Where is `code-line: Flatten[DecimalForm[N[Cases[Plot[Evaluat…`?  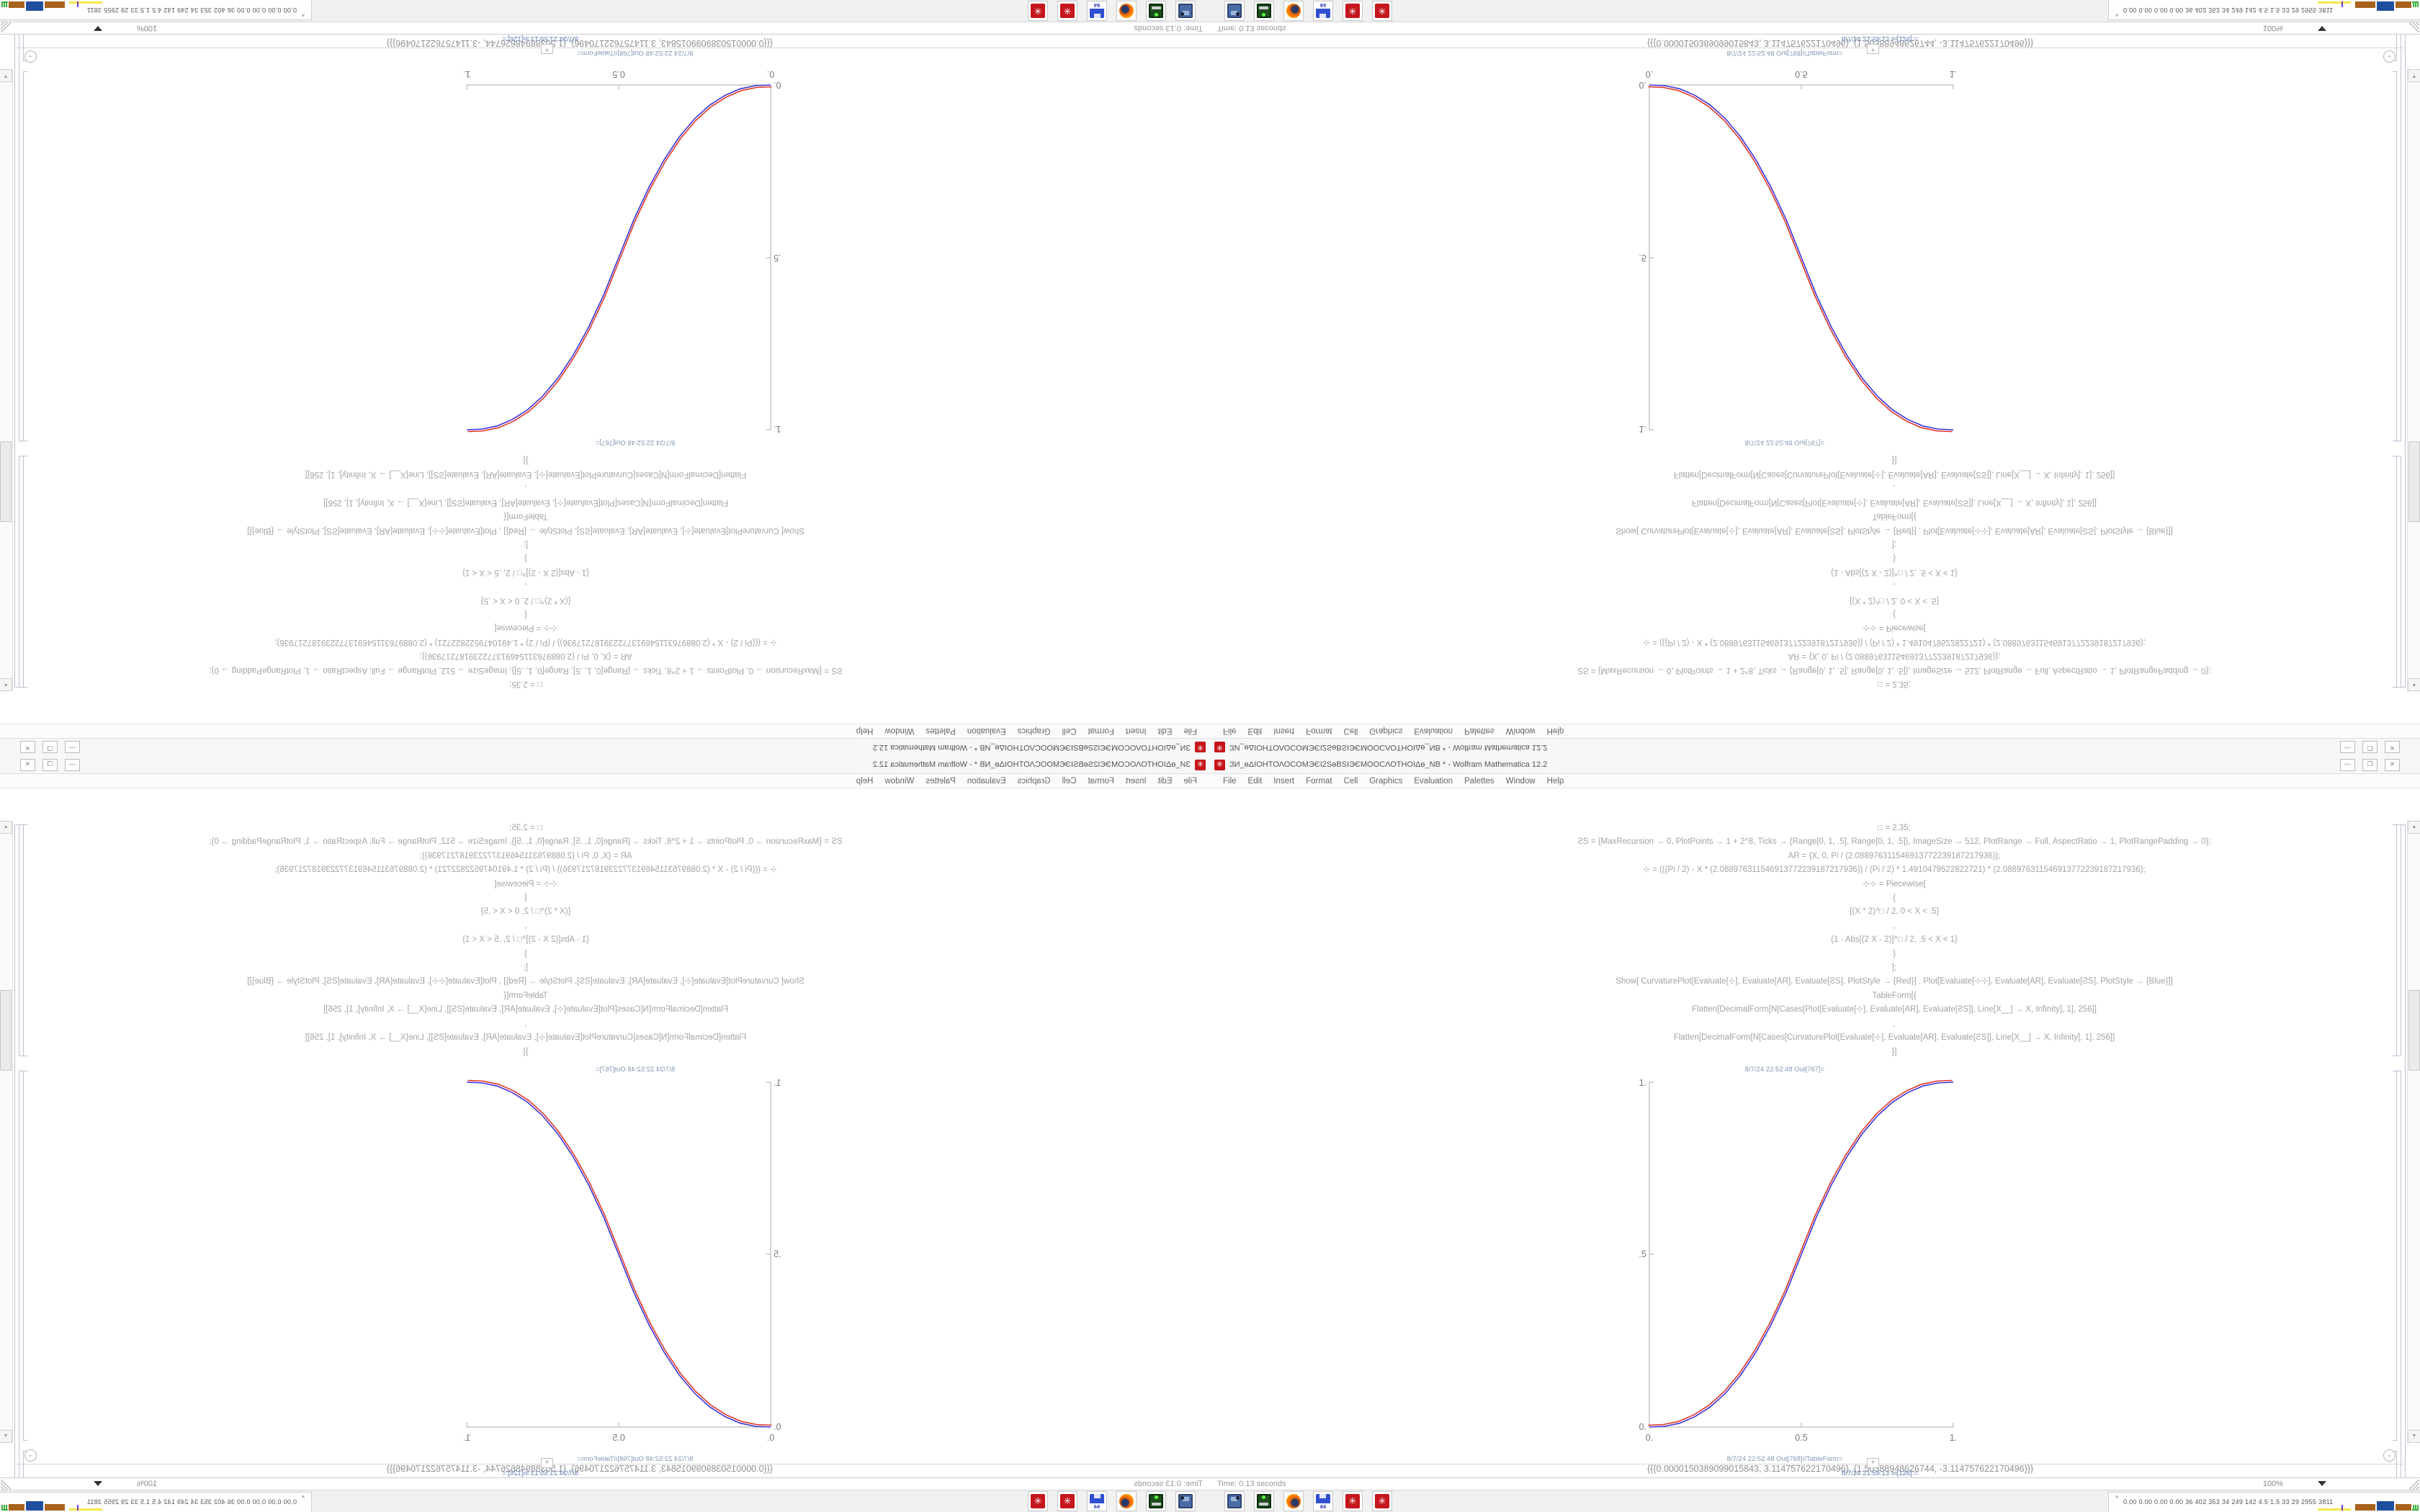
code-line: Flatten[DecimalForm[N[Cases[Plot[Evaluat… is located at coordinates (1894, 502).